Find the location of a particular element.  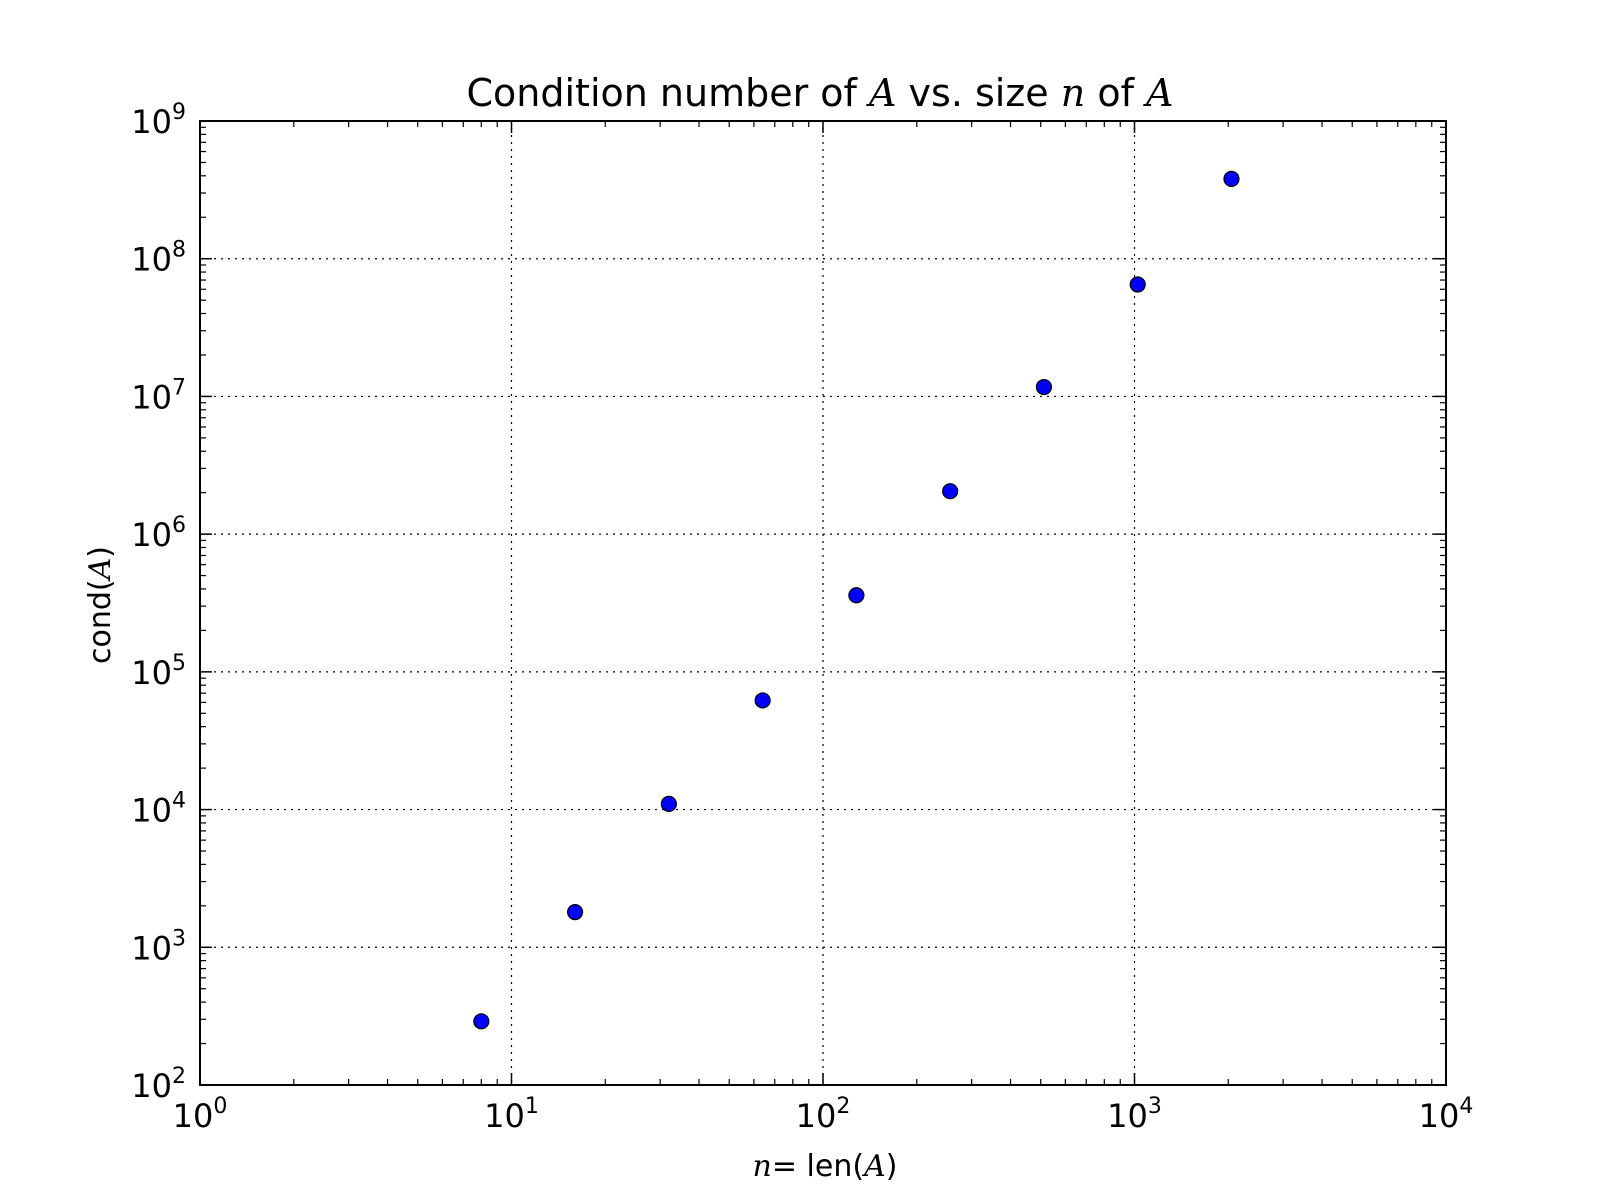

y-tick-label: 109 is located at coordinates (158, 120).